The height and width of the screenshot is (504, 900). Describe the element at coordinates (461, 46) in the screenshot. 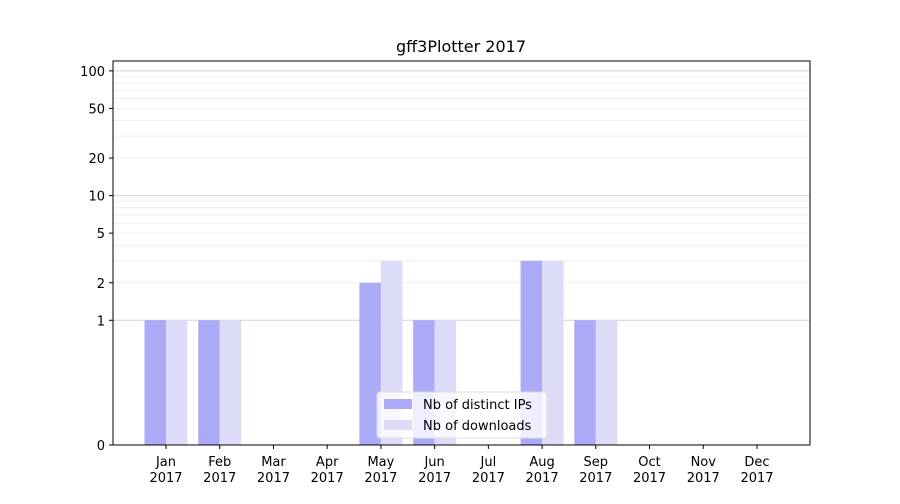

I see `chart-title: gff3Plotter 2017` at that location.